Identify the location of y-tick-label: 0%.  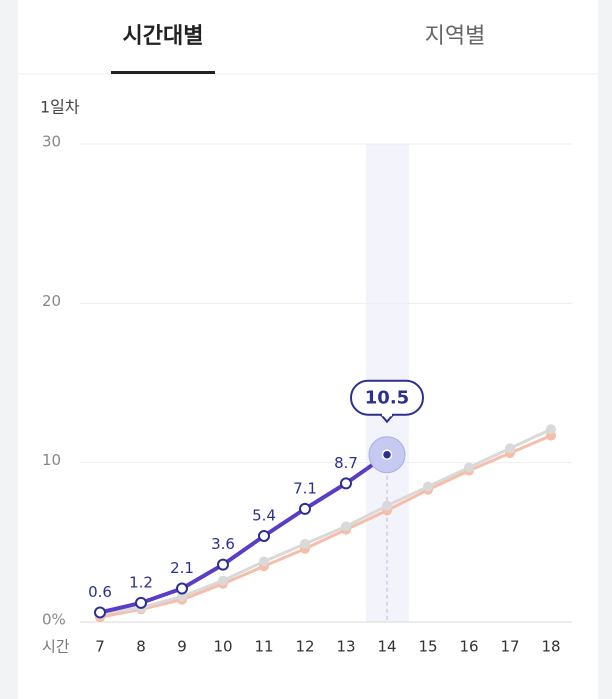
(54, 620).